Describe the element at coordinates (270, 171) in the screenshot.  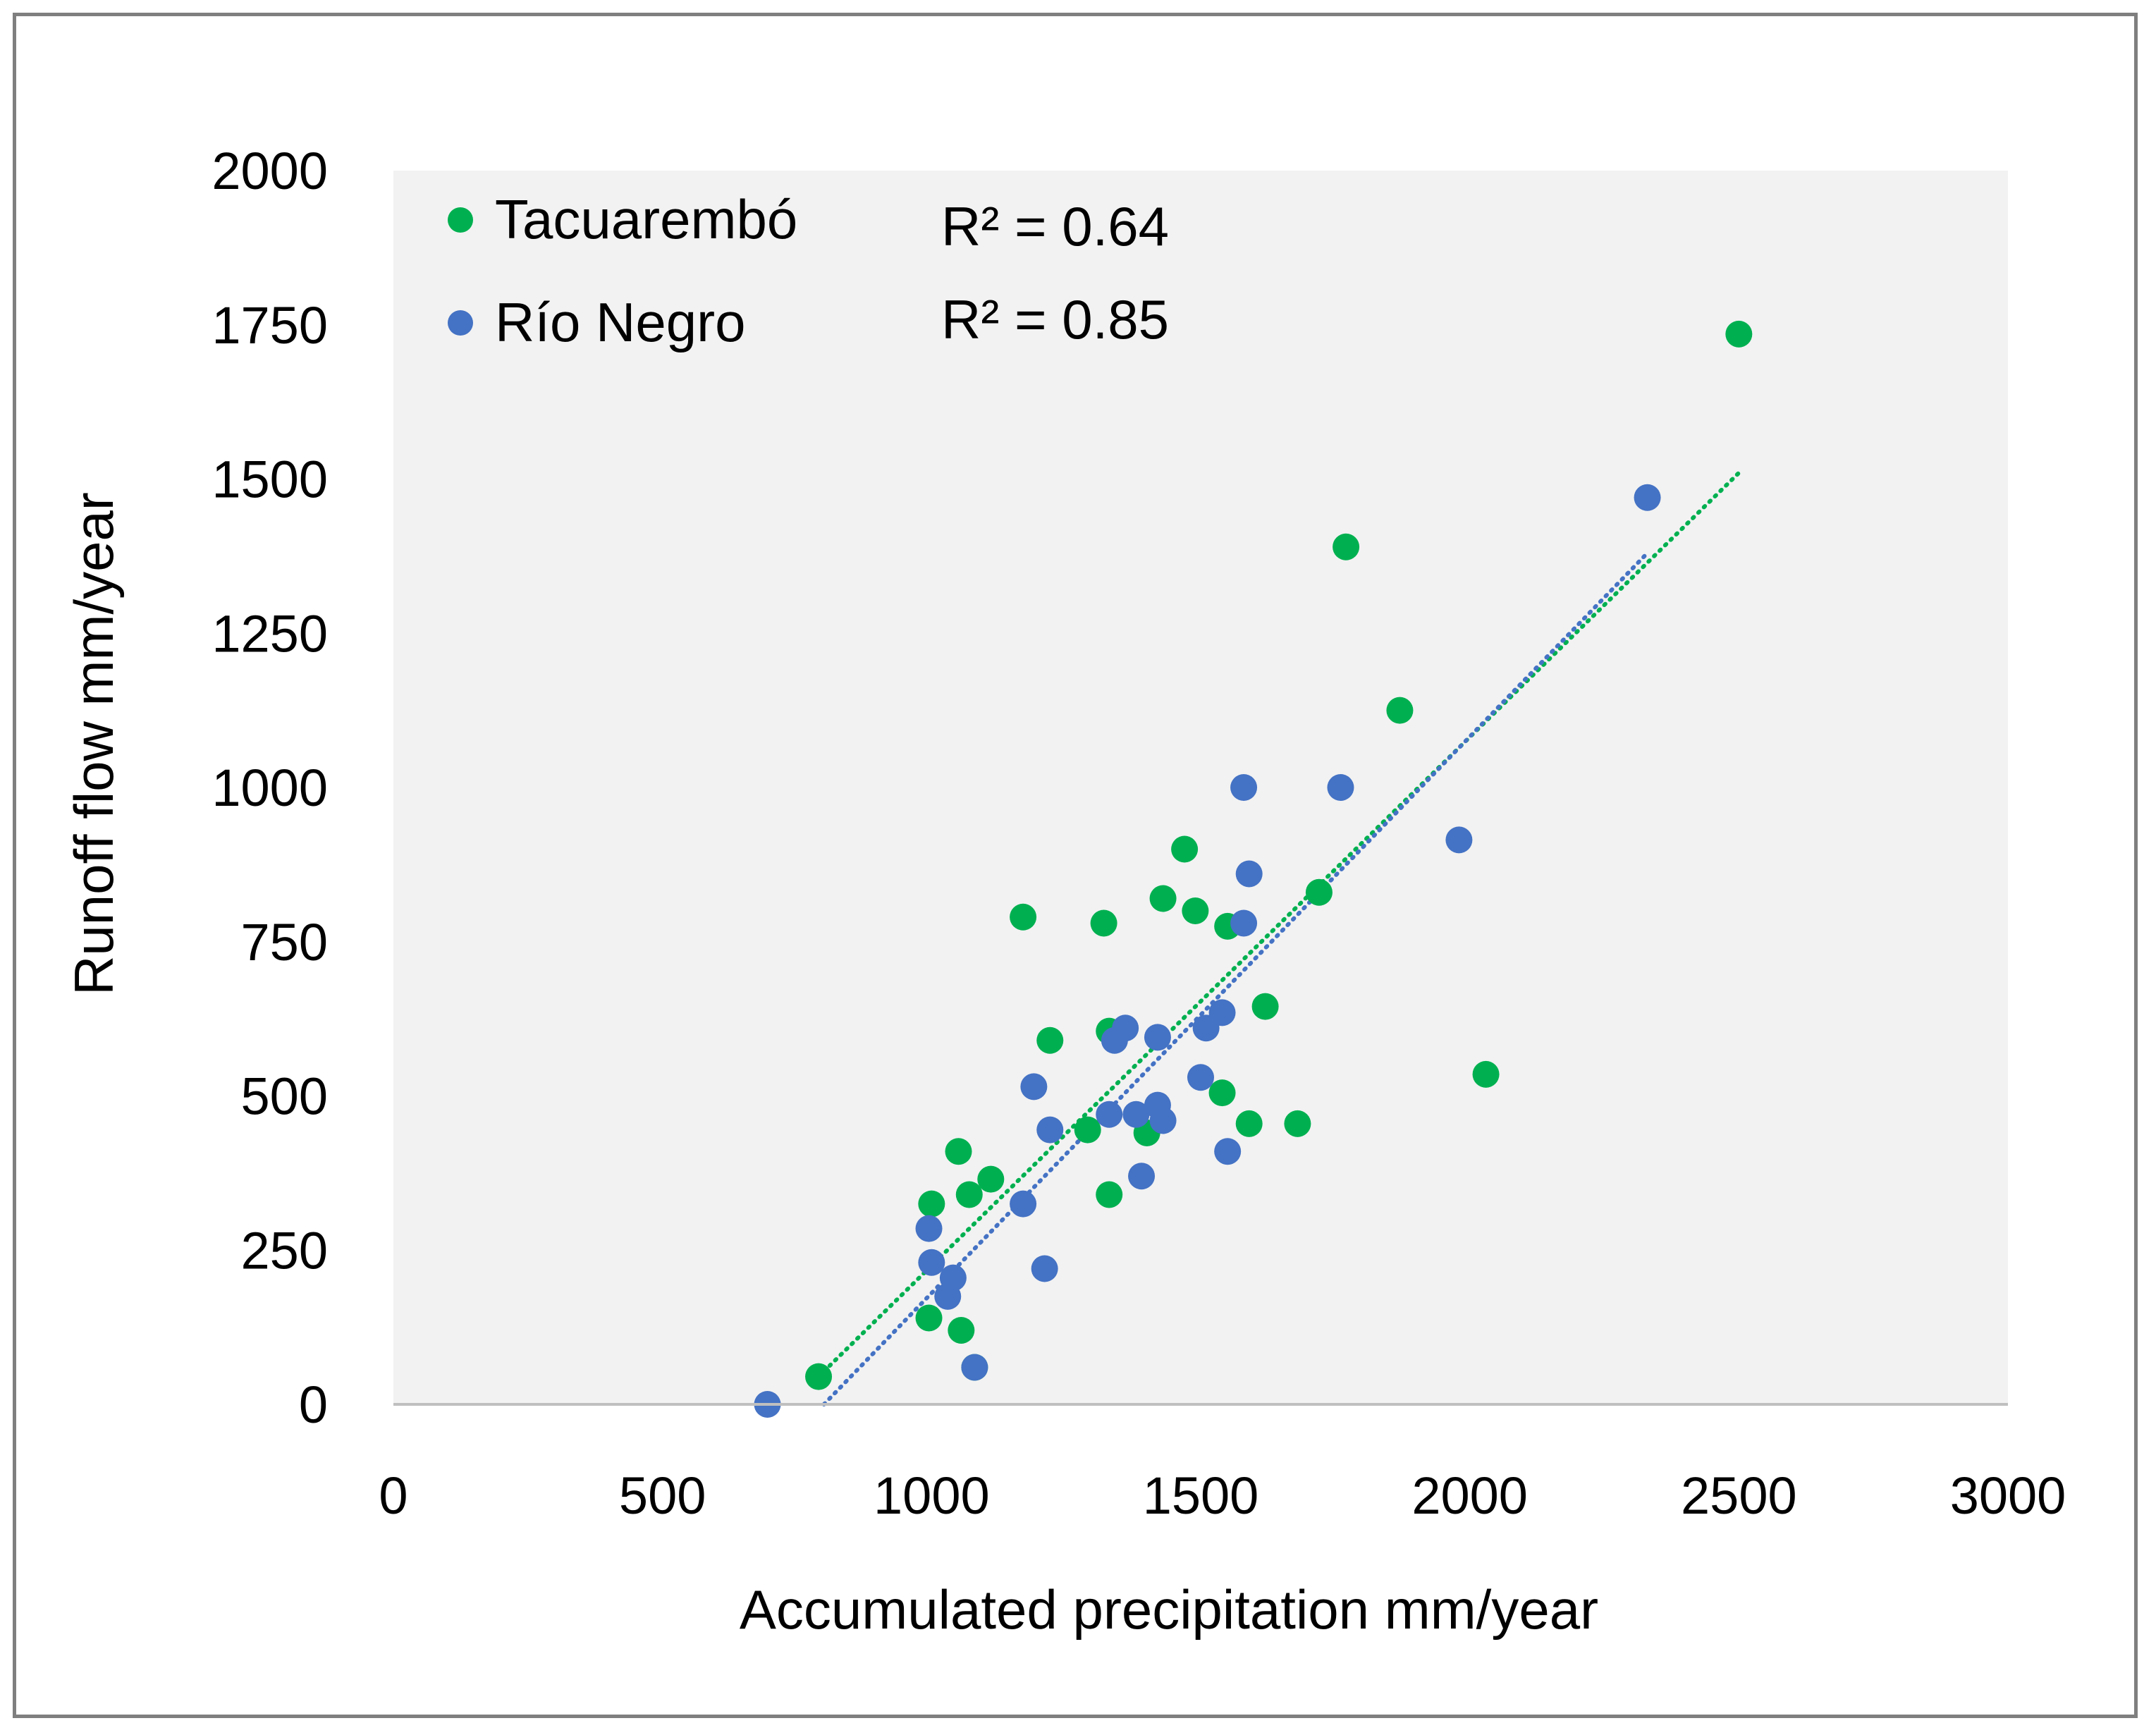
I see `y-tick-label: 2000` at that location.